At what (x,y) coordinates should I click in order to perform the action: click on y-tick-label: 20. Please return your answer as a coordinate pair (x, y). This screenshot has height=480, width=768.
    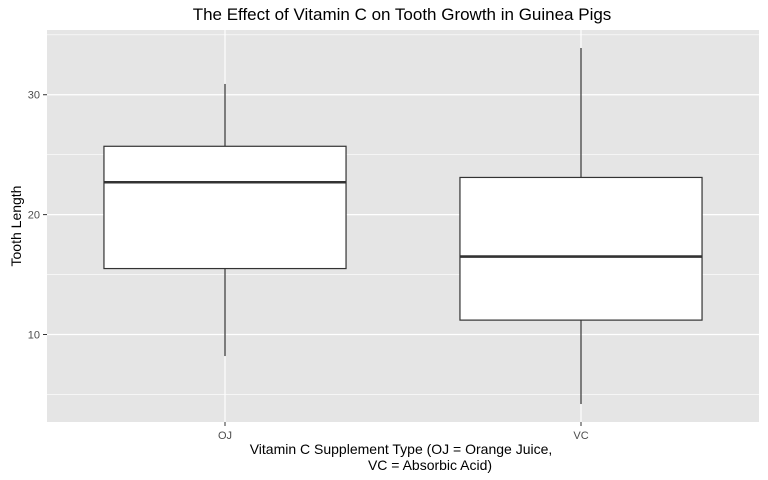
    Looking at the image, I should click on (34, 216).